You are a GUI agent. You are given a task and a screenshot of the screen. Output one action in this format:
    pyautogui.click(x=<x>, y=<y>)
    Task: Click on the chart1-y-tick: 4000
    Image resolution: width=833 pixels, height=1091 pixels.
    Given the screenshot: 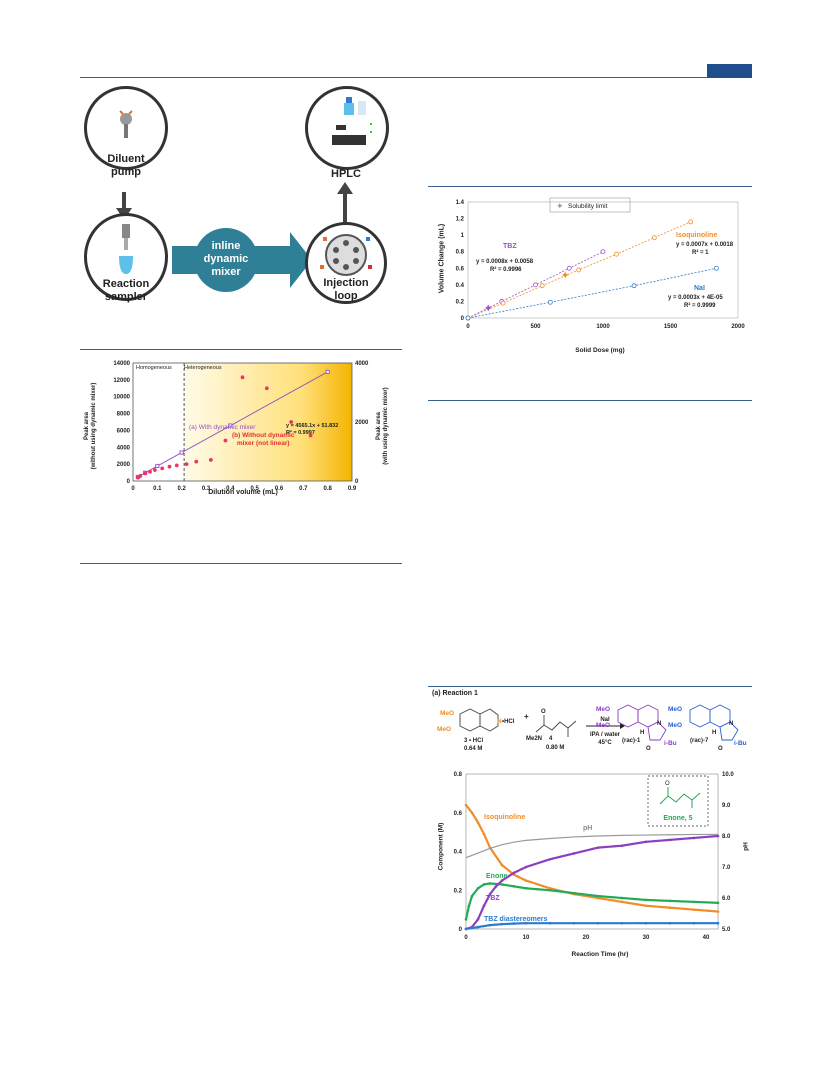 What is the action you would take?
    pyautogui.click(x=124, y=448)
    